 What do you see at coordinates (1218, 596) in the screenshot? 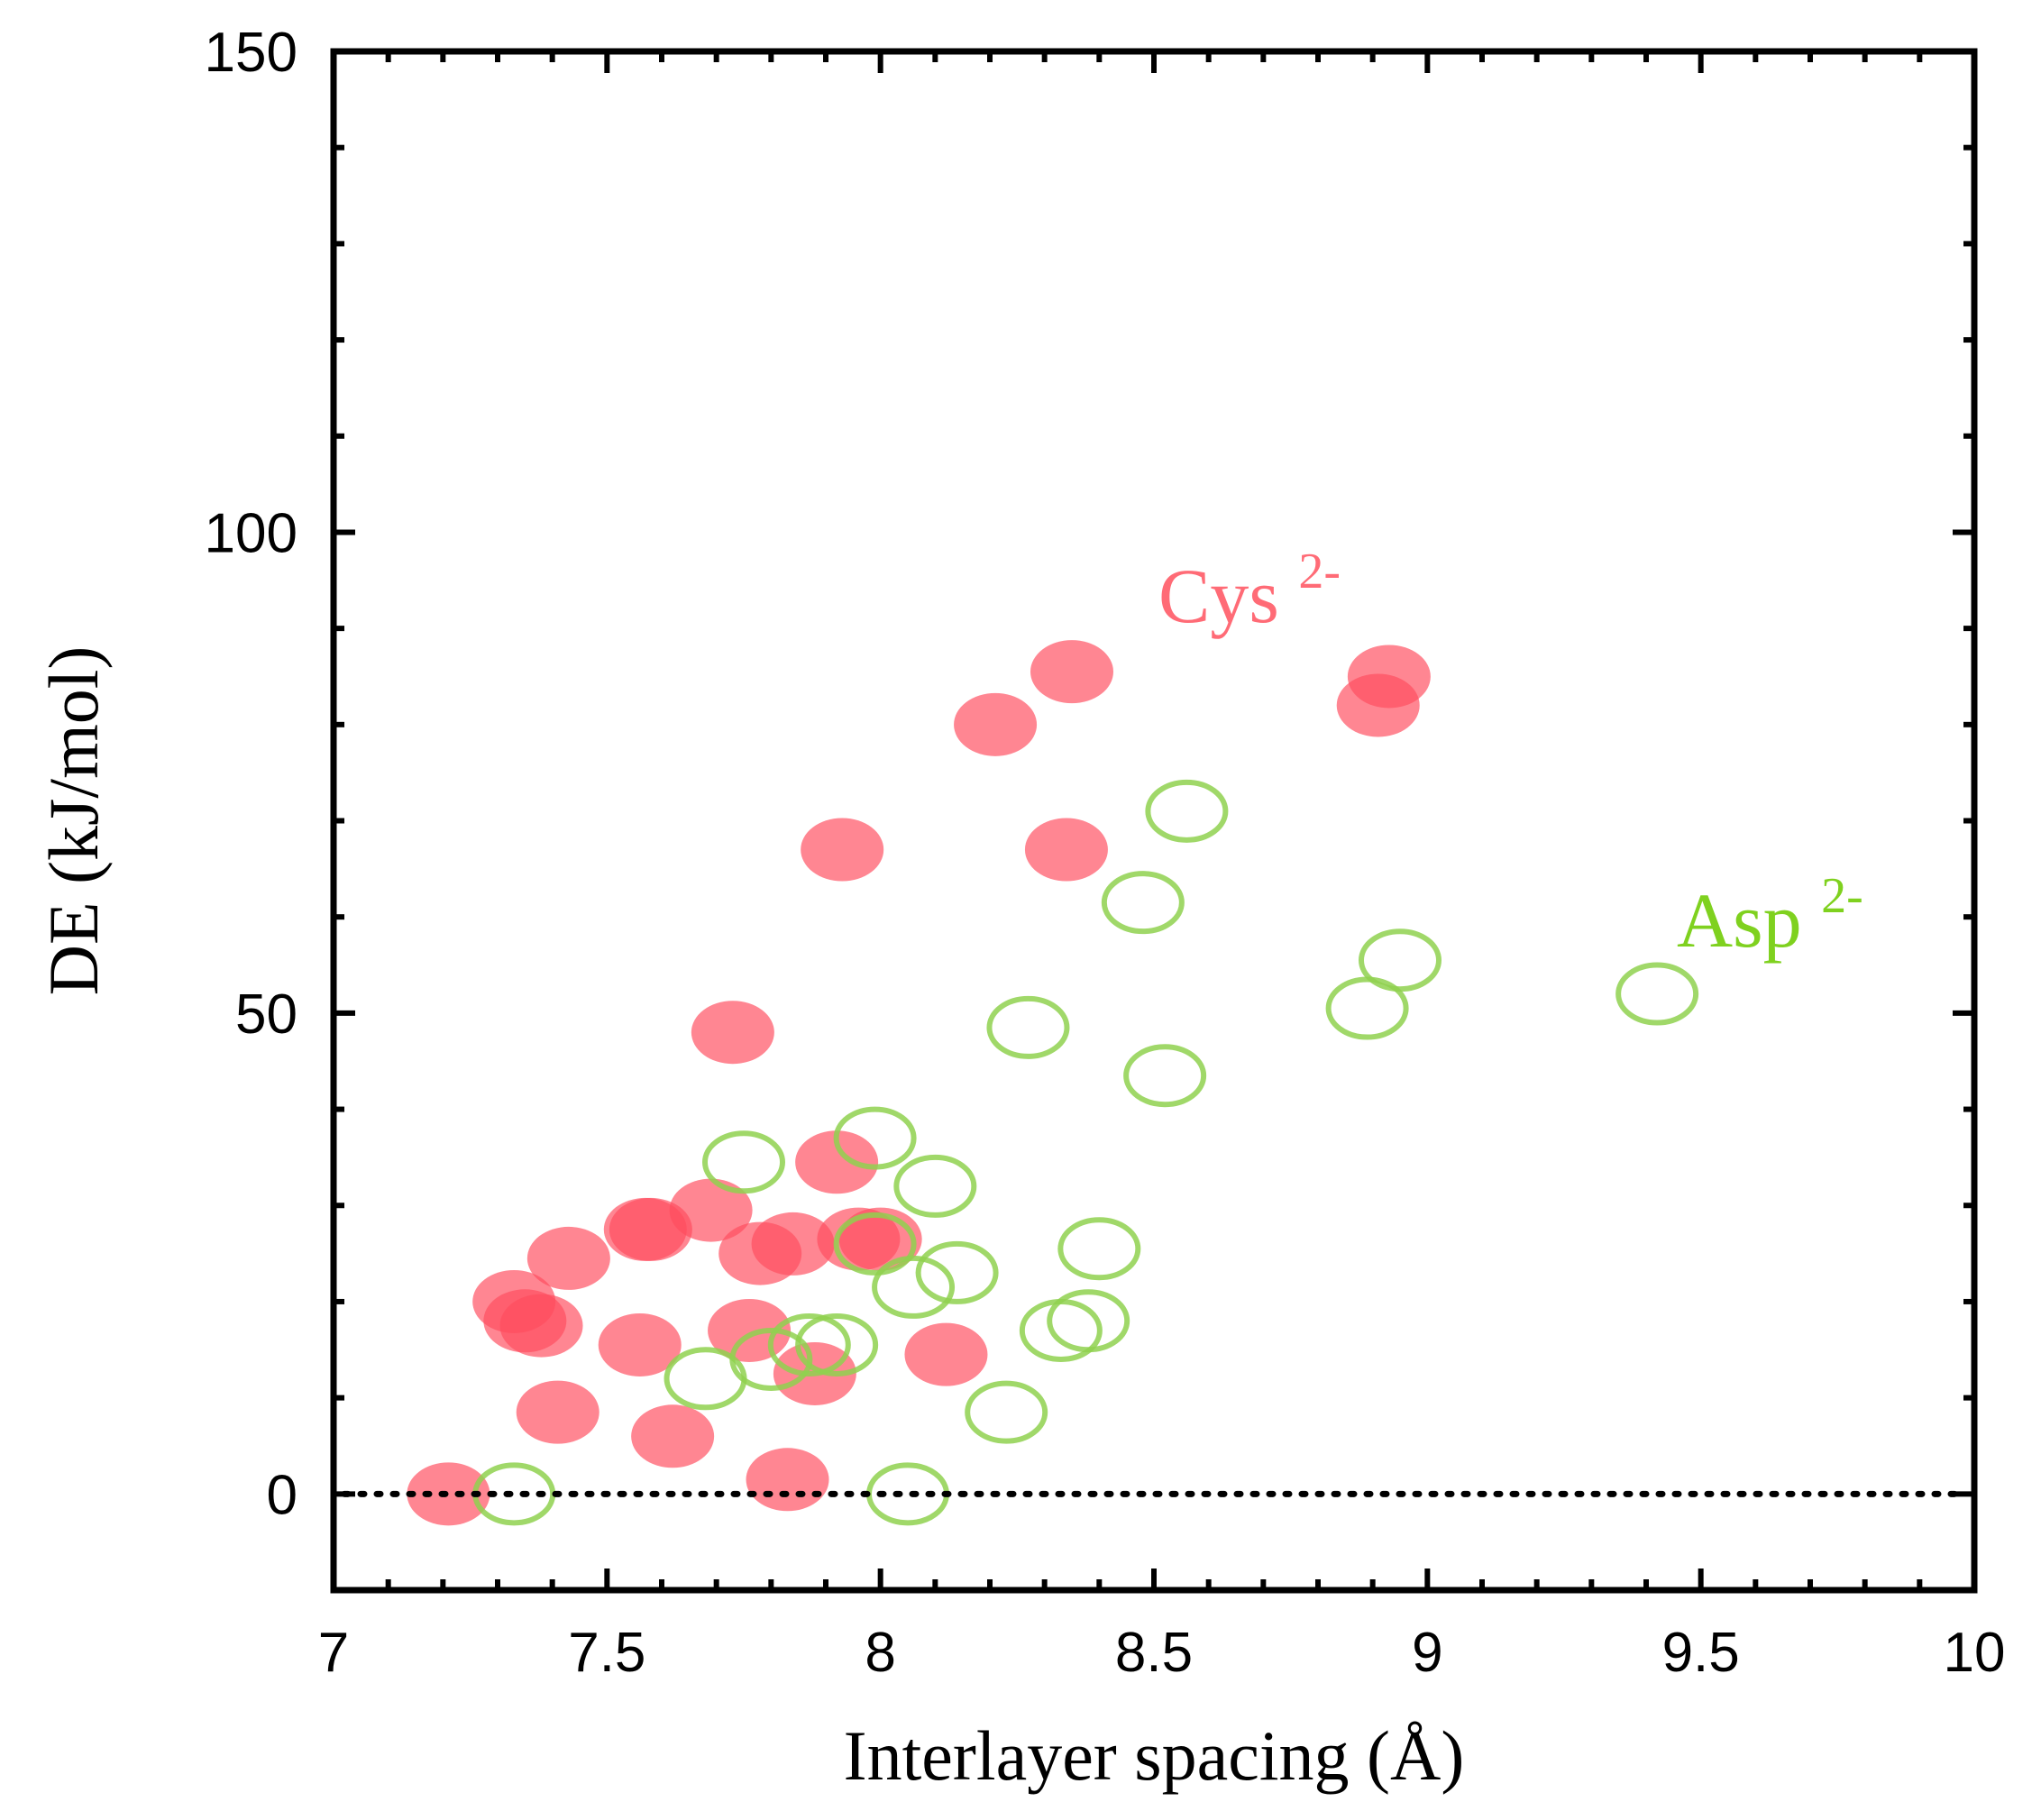
I see `cys-label-main: Cys` at bounding box center [1218, 596].